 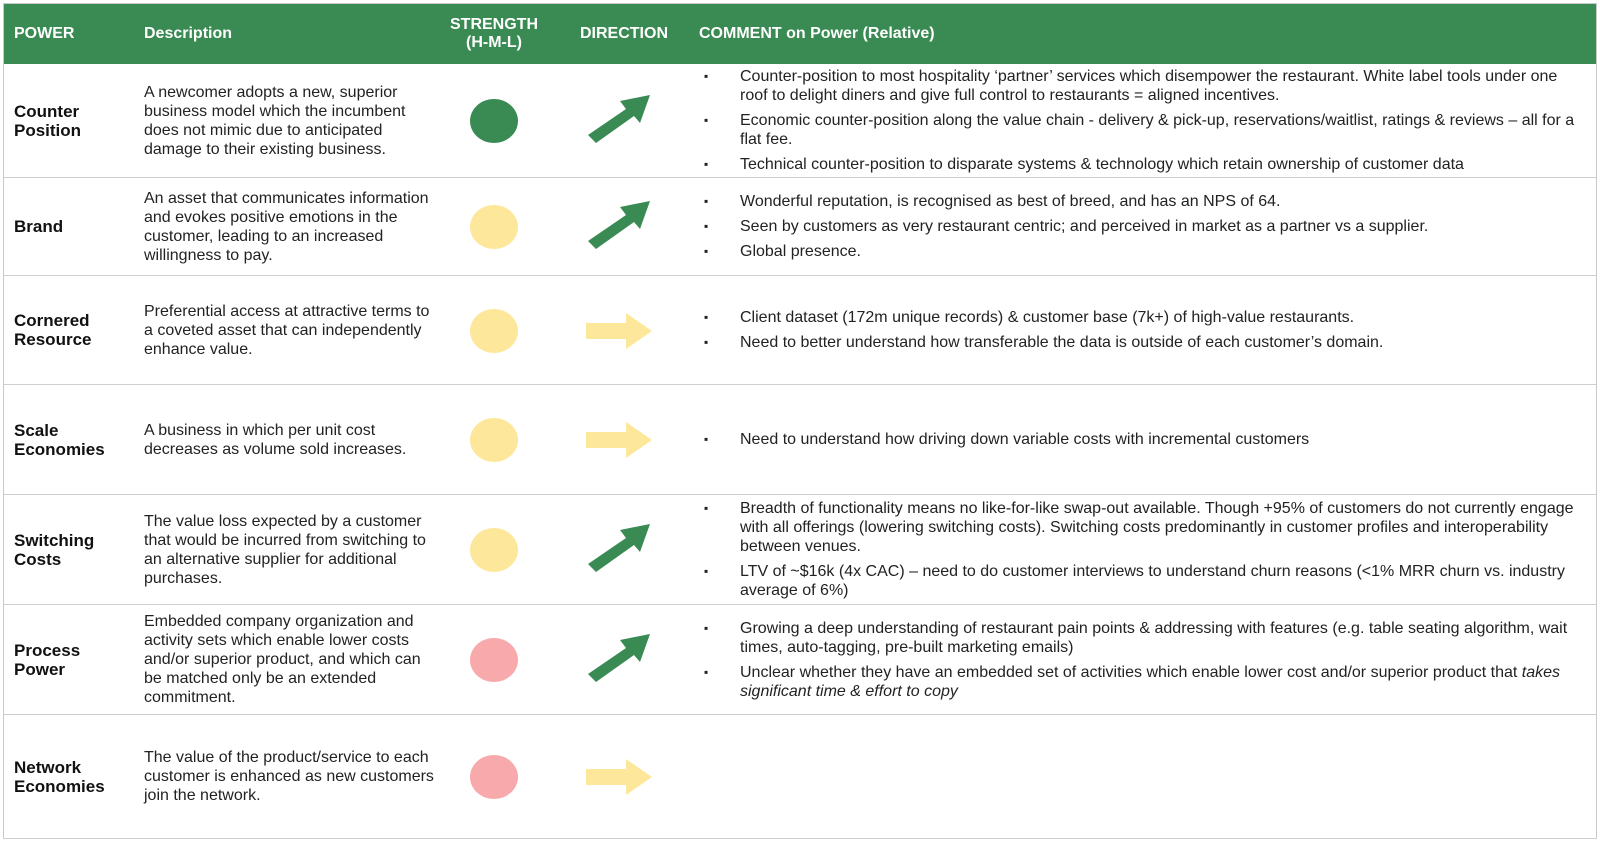 I want to click on power-name: Switching Costs, so click(x=54, y=549).